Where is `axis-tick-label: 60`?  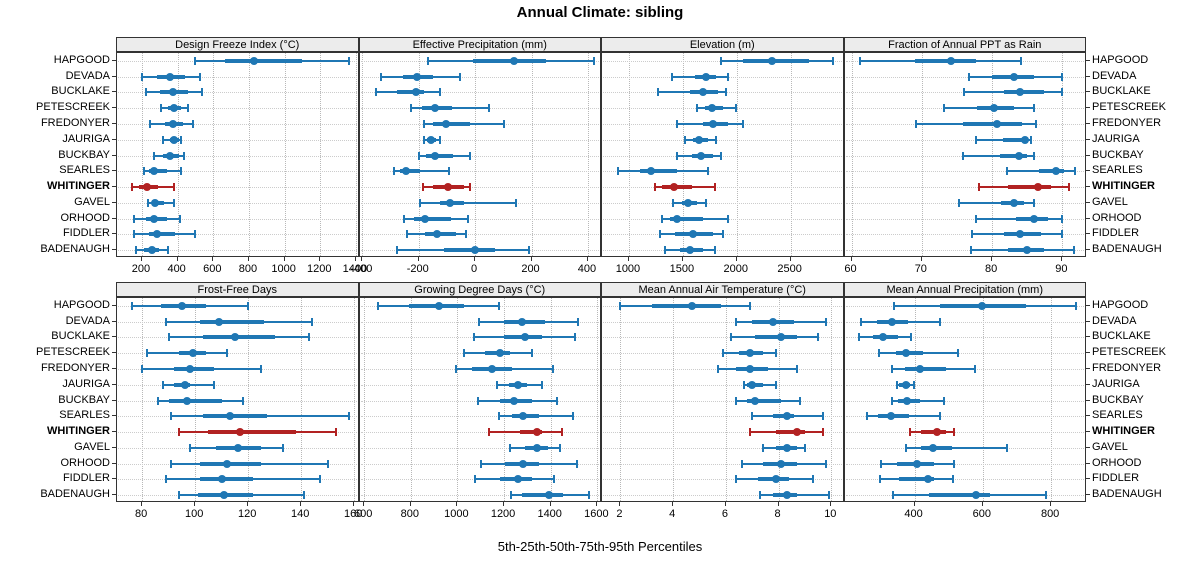
axis-tick-label: 60 is located at coordinates (850, 269).